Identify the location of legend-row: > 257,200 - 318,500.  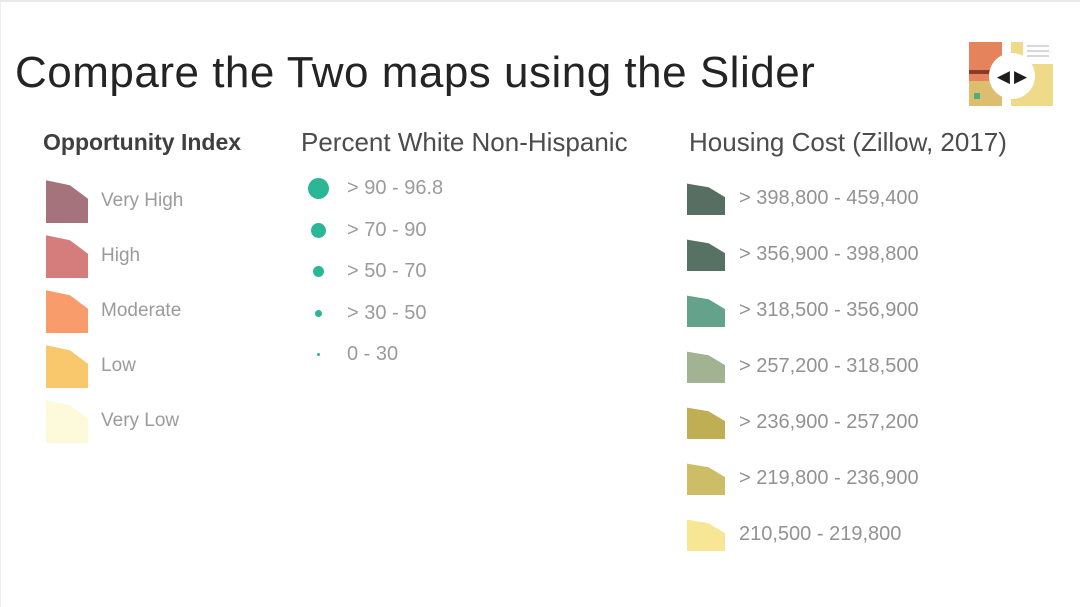
(803, 366).